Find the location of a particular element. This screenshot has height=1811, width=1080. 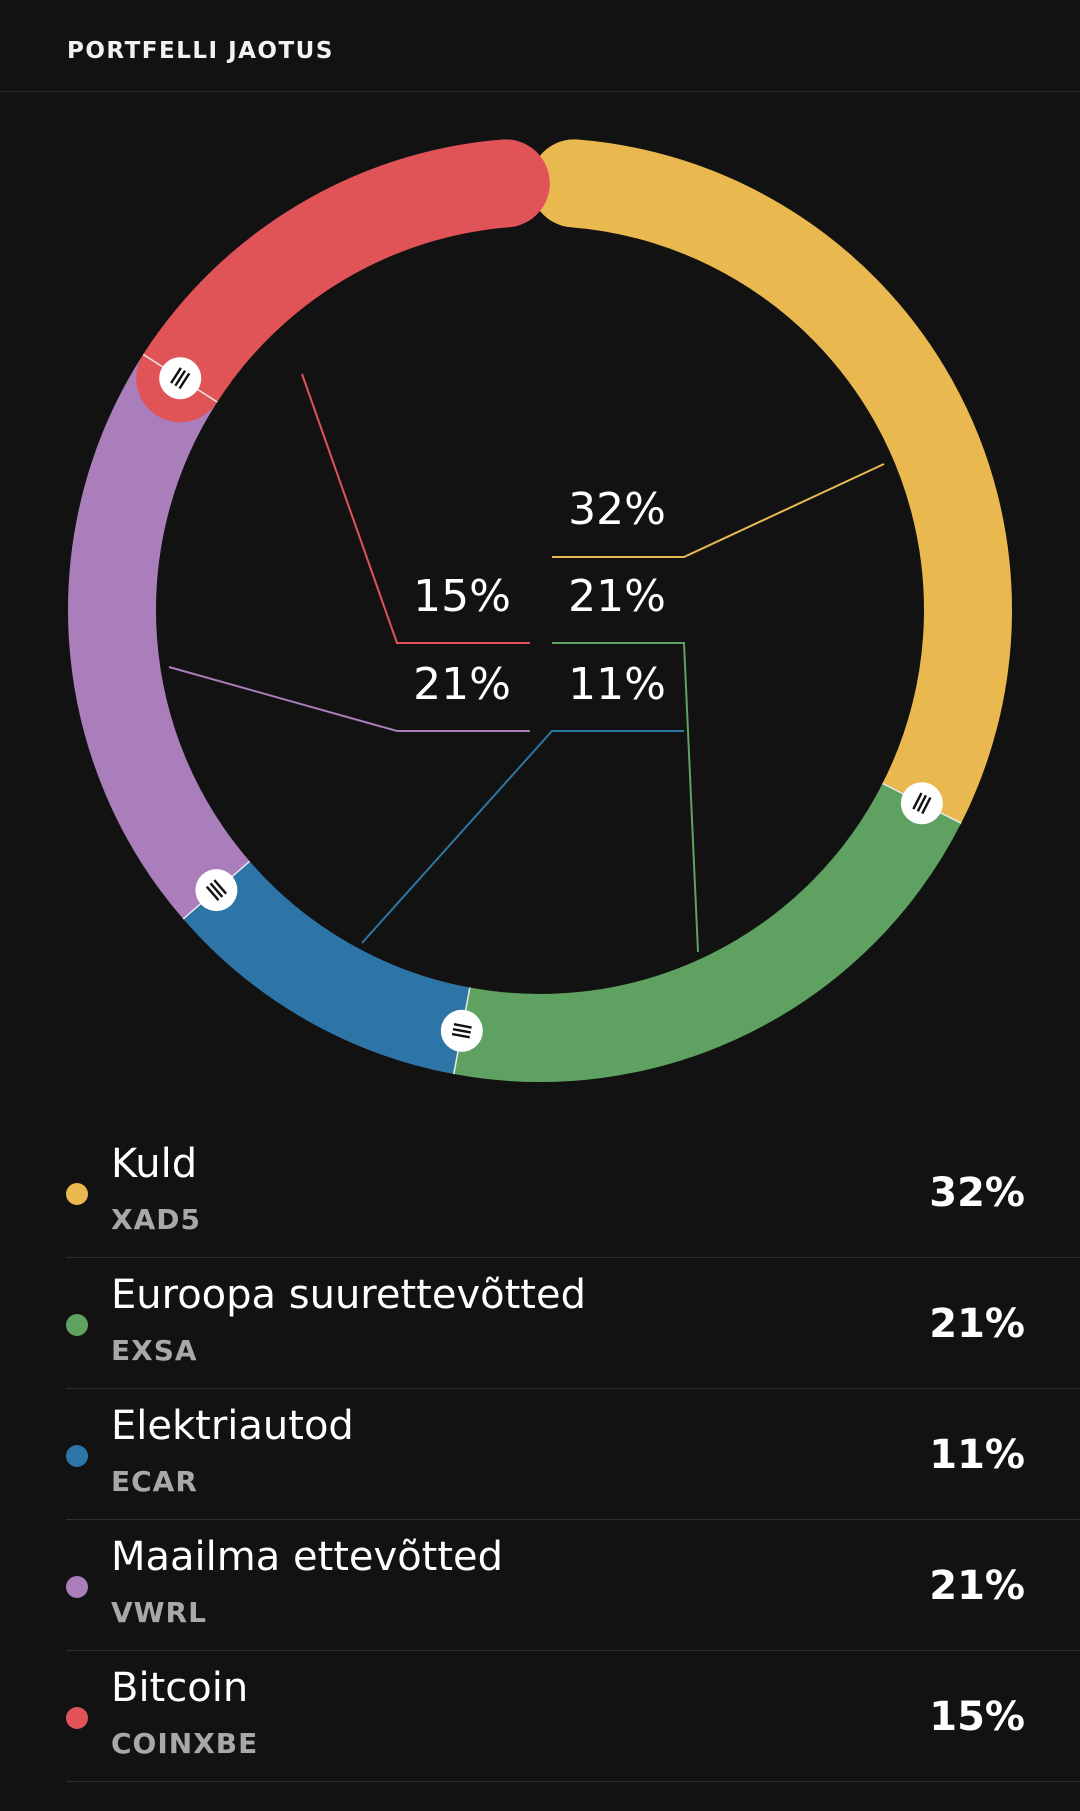

slice-percent-label: 11% is located at coordinates (617, 684).